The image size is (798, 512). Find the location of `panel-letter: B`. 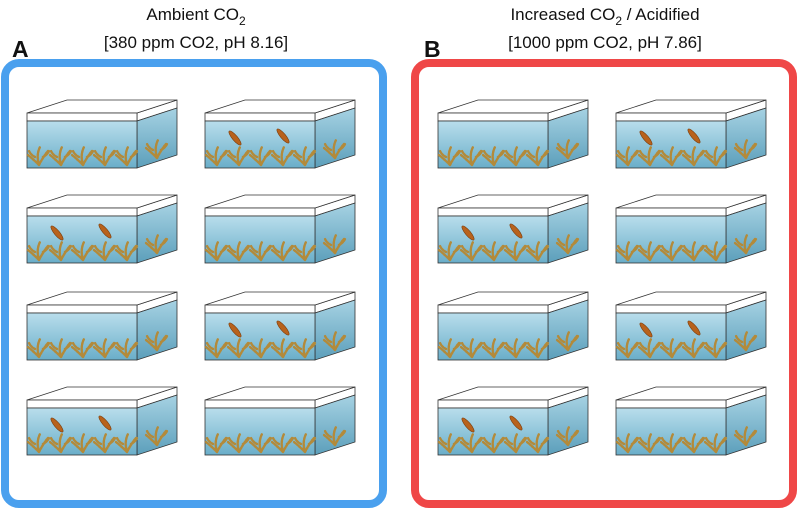

panel-letter: B is located at coordinates (432, 49).